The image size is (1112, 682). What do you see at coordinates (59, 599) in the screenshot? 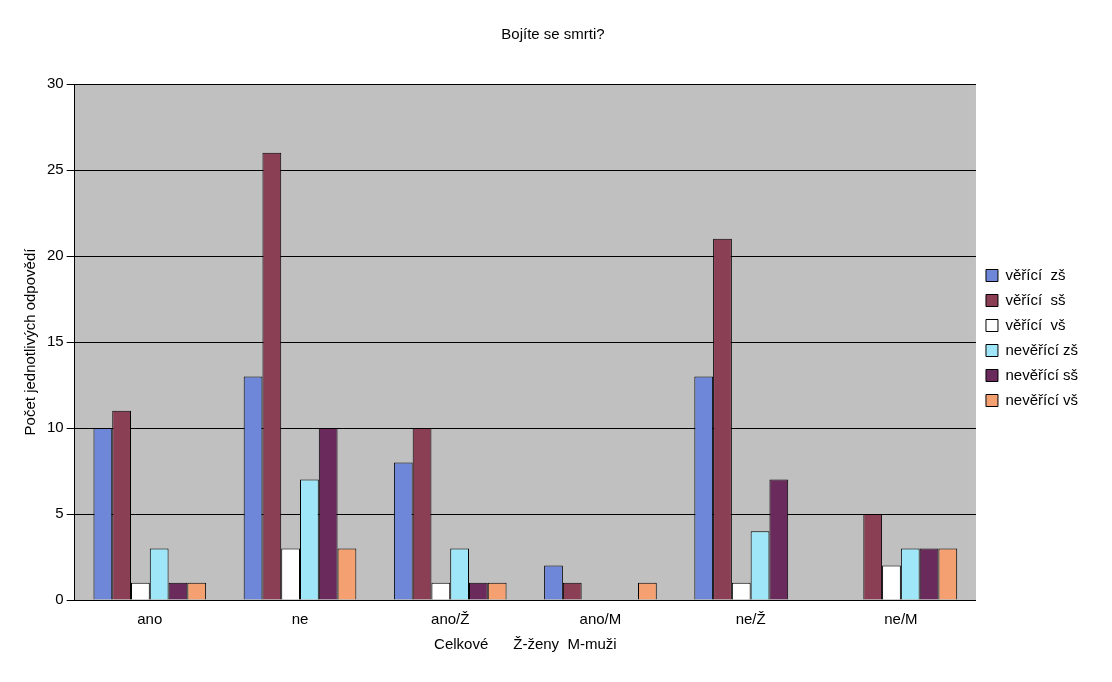
I see `y-tick-label: 0` at bounding box center [59, 599].